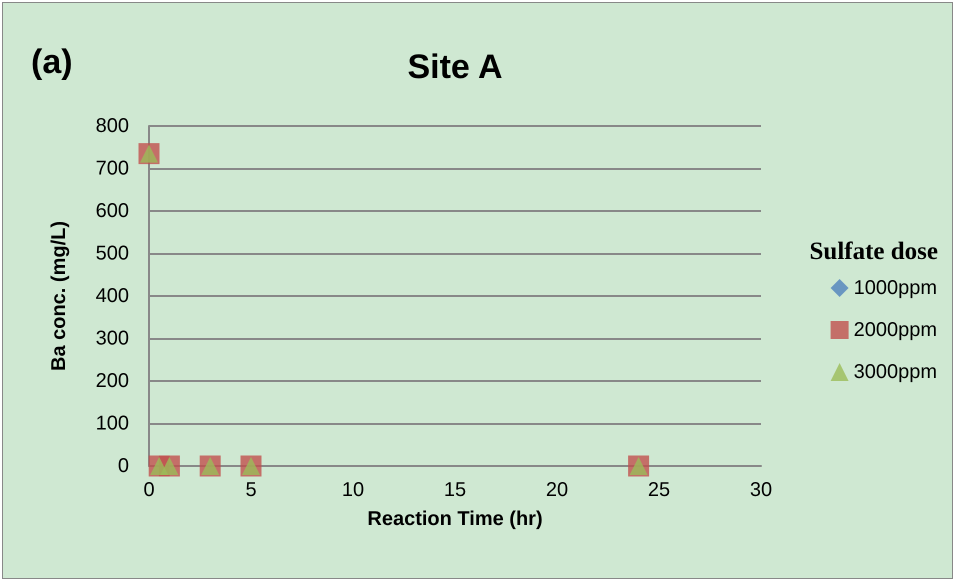 This screenshot has width=955, height=581. I want to click on x-tick-label: 20, so click(557, 490).